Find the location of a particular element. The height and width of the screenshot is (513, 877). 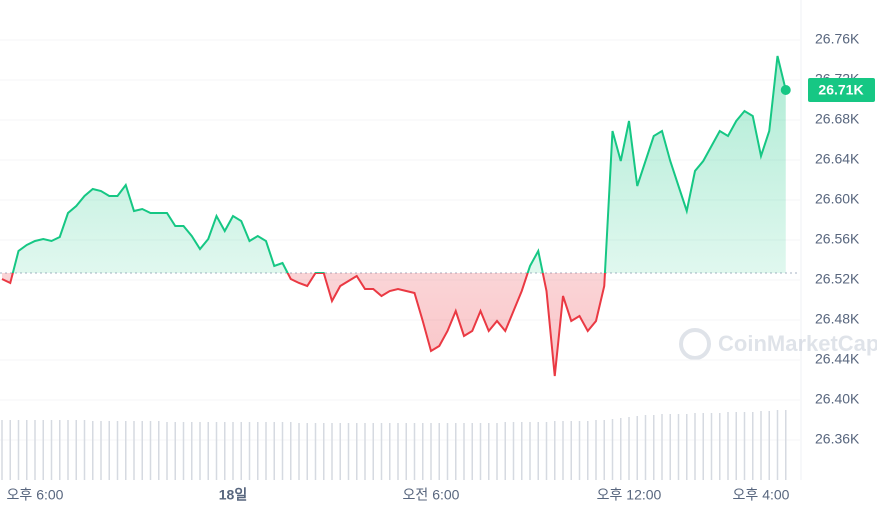

x-tick-label: 오후 12:00 is located at coordinates (629, 495).